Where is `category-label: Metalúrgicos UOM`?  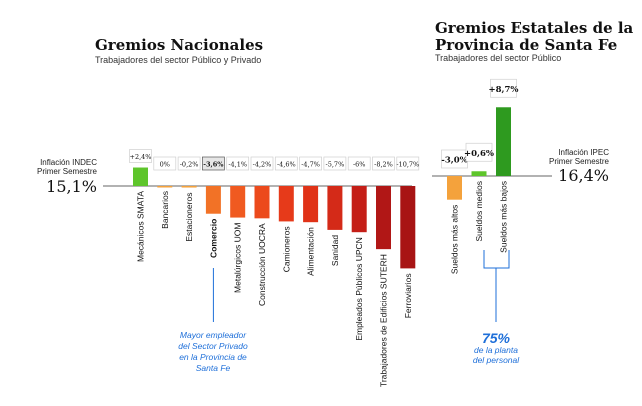 category-label: Metalúrgicos UOM is located at coordinates (238, 258).